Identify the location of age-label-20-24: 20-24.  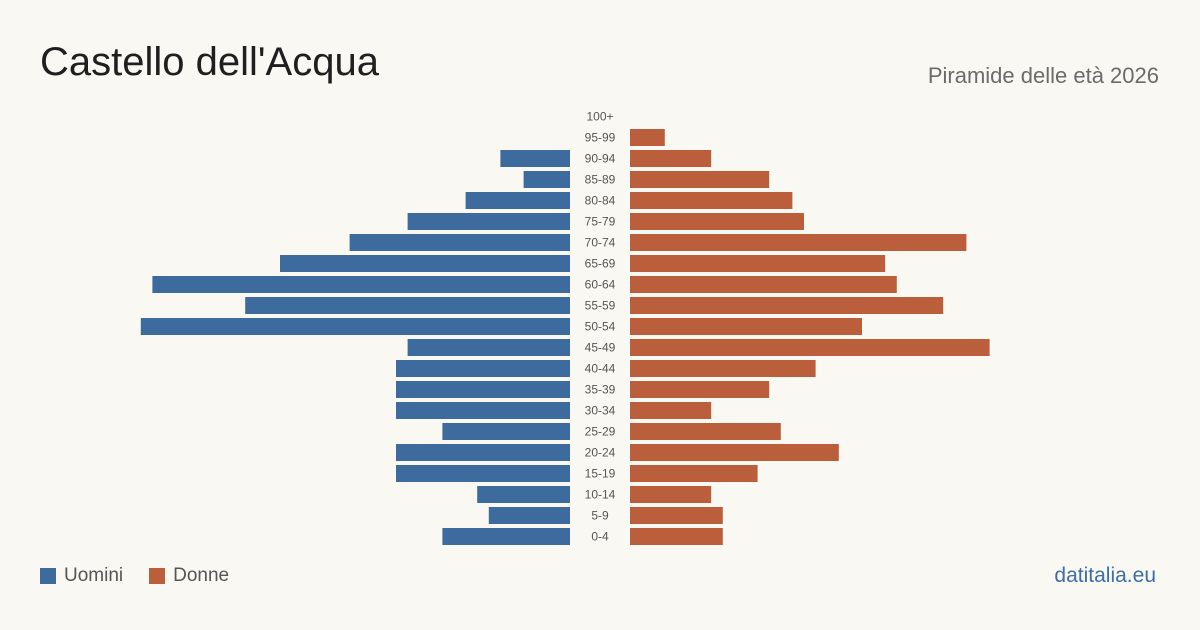
(600, 453).